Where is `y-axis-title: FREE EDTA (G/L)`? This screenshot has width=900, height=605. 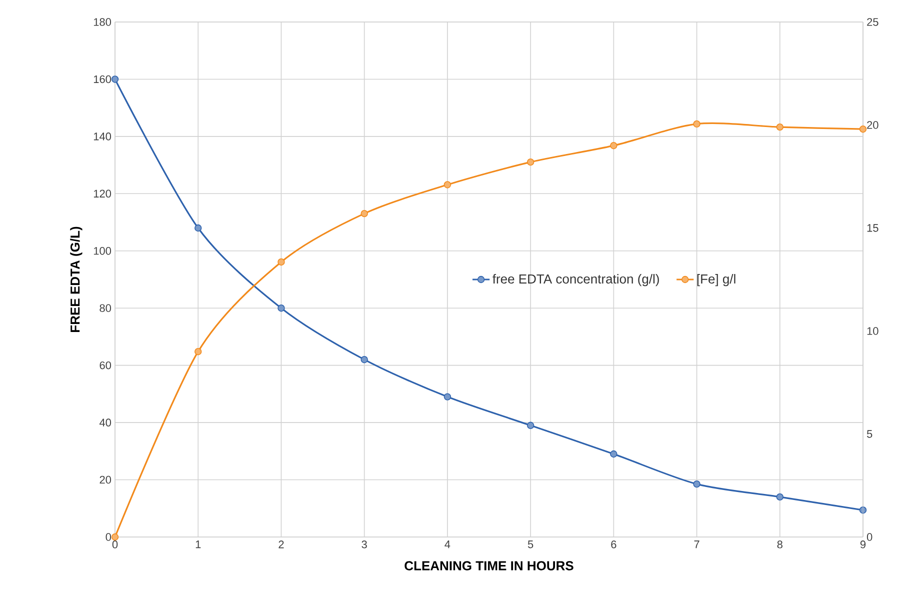
y-axis-title: FREE EDTA (G/L) is located at coordinates (76, 279).